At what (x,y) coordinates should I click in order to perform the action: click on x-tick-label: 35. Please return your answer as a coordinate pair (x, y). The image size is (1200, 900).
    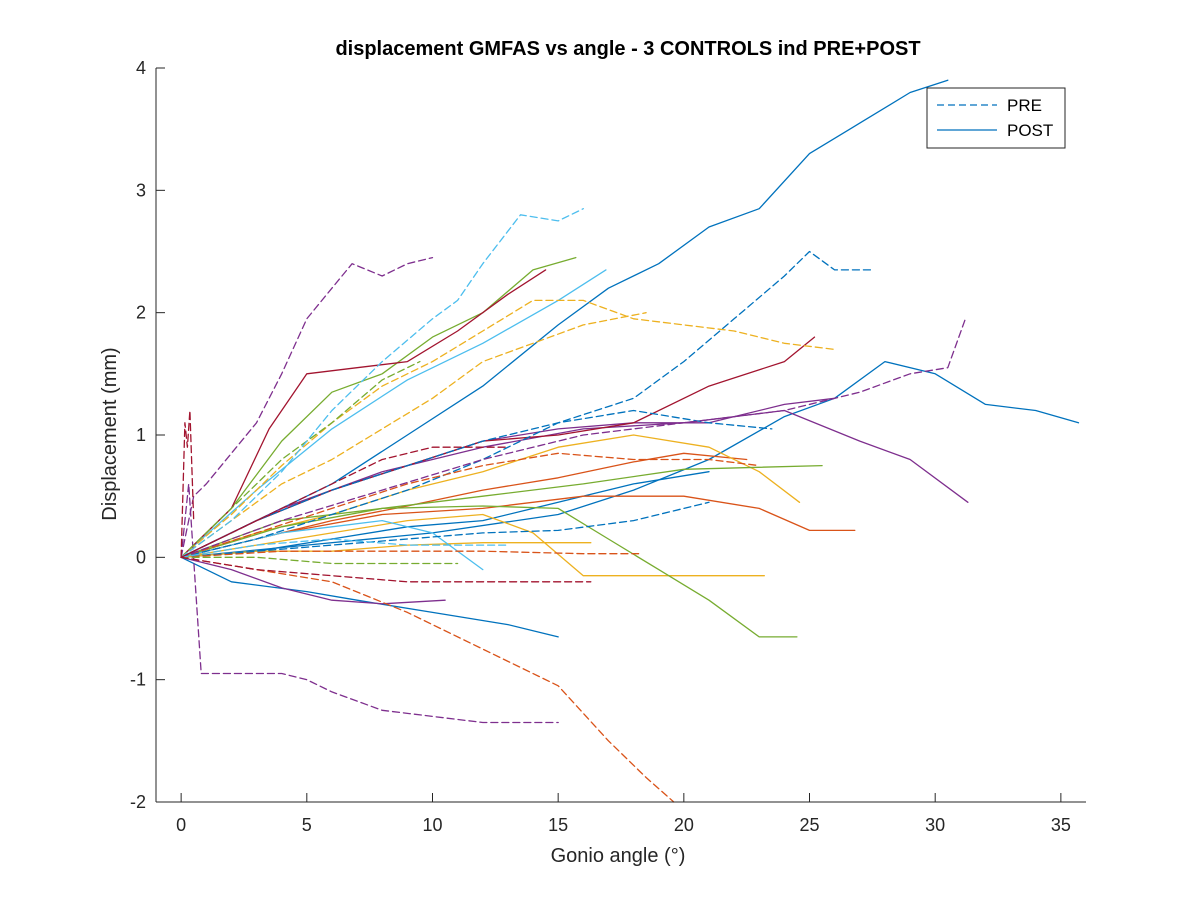
    Looking at the image, I should click on (1061, 825).